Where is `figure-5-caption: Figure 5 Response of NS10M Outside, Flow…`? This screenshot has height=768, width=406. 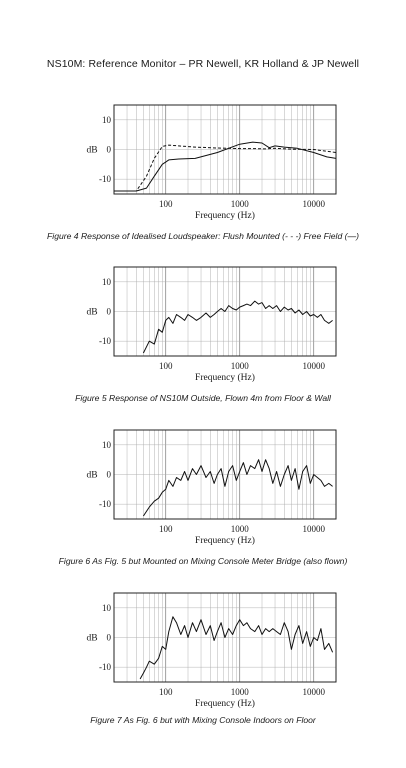
figure-5-caption: Figure 5 Response of NS10M Outside, Flow… is located at coordinates (203, 398).